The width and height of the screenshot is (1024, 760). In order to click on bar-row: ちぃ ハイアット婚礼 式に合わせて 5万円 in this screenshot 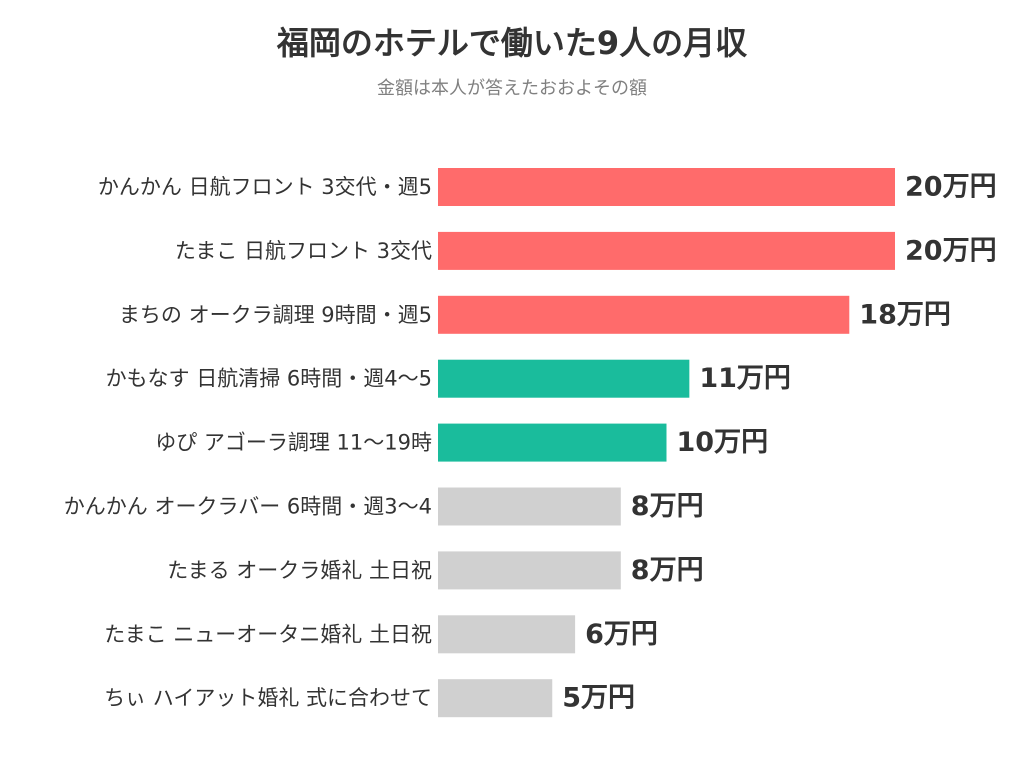, I will do `click(369, 698)`.